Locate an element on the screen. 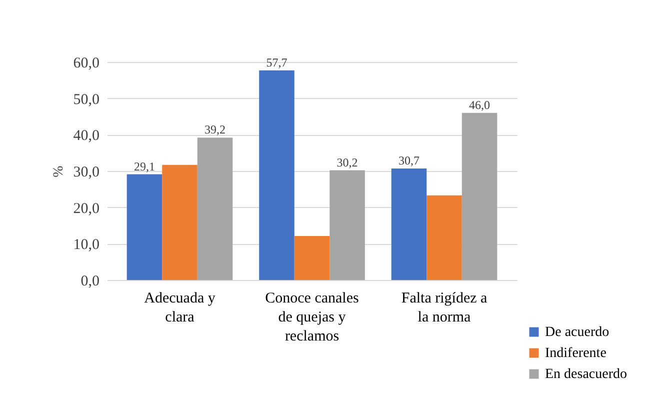  y-tick-label: 0,0 is located at coordinates (90, 282).